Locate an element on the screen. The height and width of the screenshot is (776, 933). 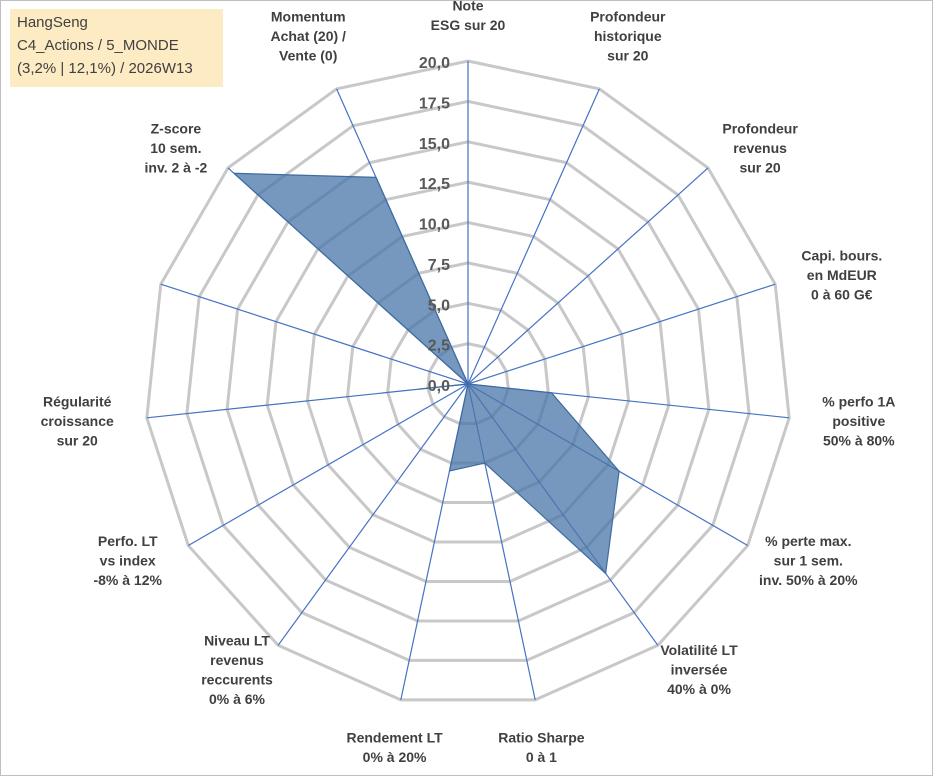
axis-label: Perfo. LT vs index -8% à 12% is located at coordinates (127, 560).